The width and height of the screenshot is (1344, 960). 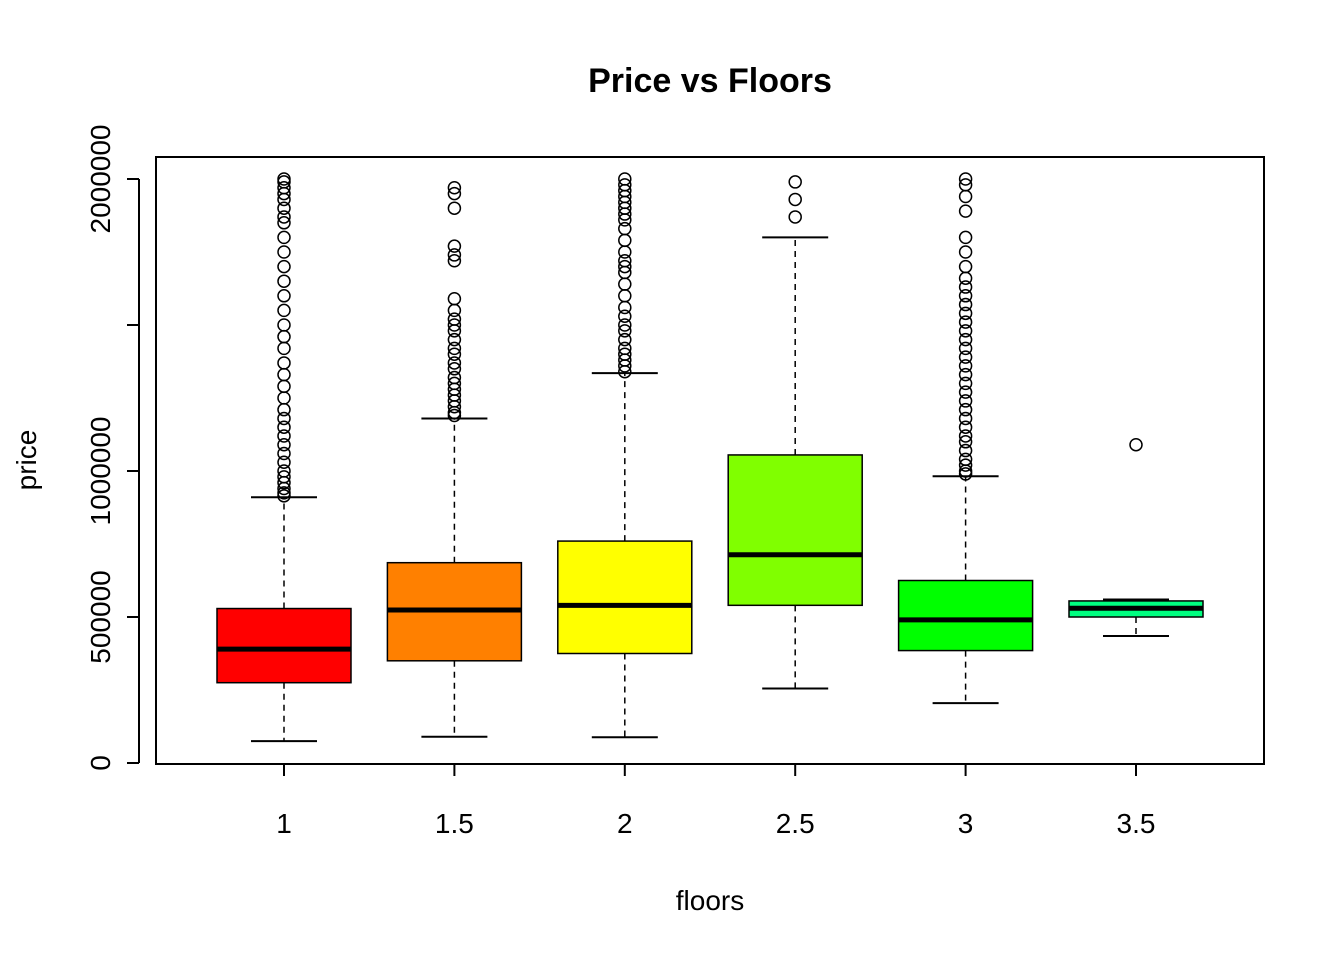 I want to click on x-axis-label: floors, so click(x=710, y=900).